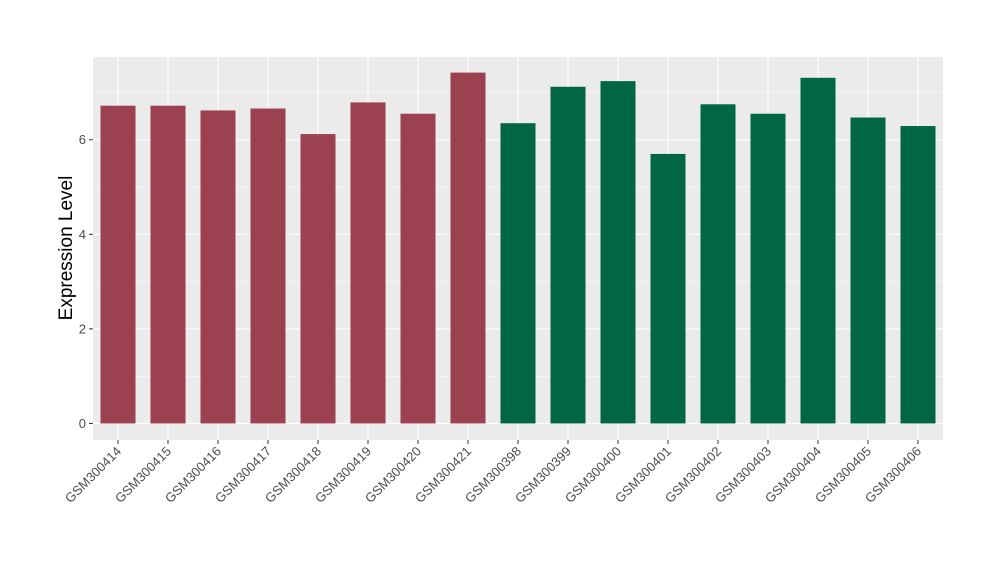 The image size is (1000, 585). I want to click on bar-gsm300417, so click(268, 266).